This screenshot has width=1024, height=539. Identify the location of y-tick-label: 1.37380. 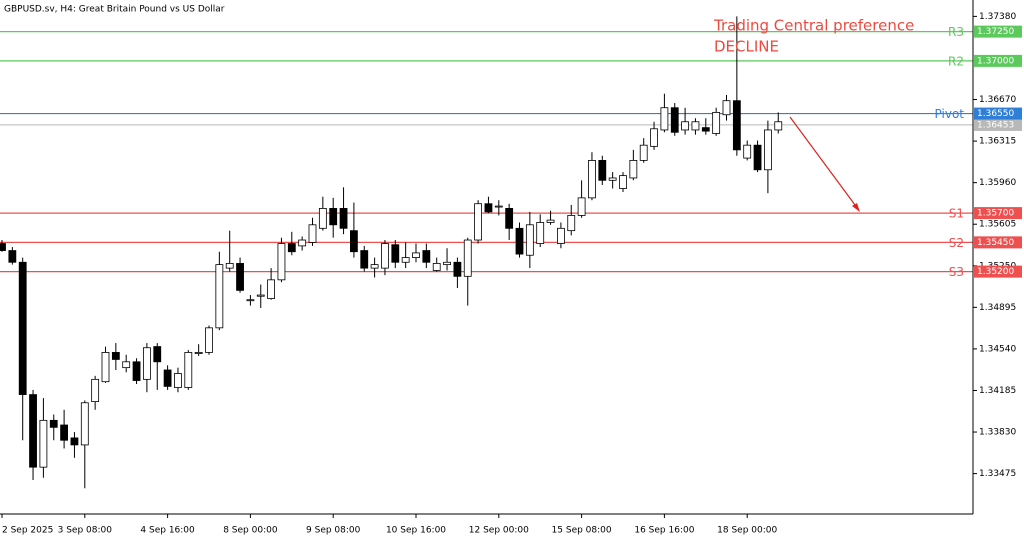
(997, 17).